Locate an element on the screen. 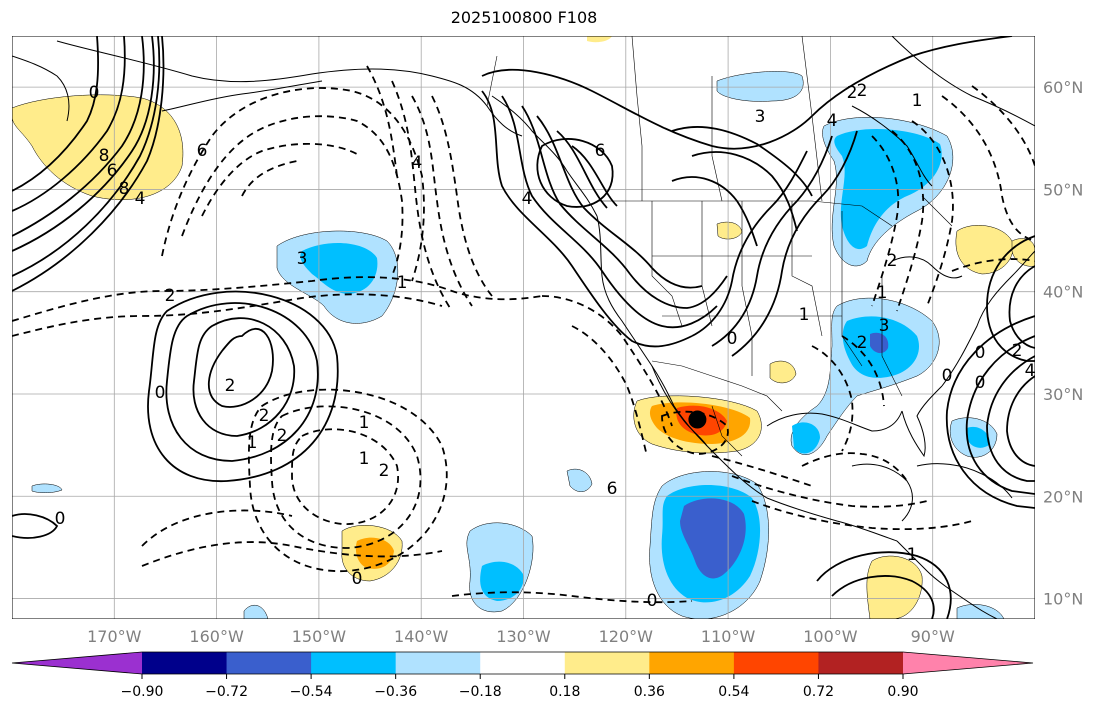 The width and height of the screenshot is (1105, 712). contour-dashed-eq1 is located at coordinates (572, 597).